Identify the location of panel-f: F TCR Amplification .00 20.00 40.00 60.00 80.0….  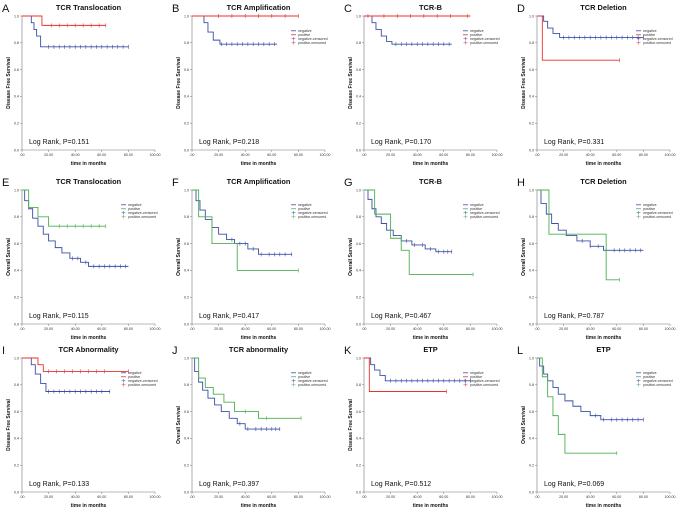
(251, 259).